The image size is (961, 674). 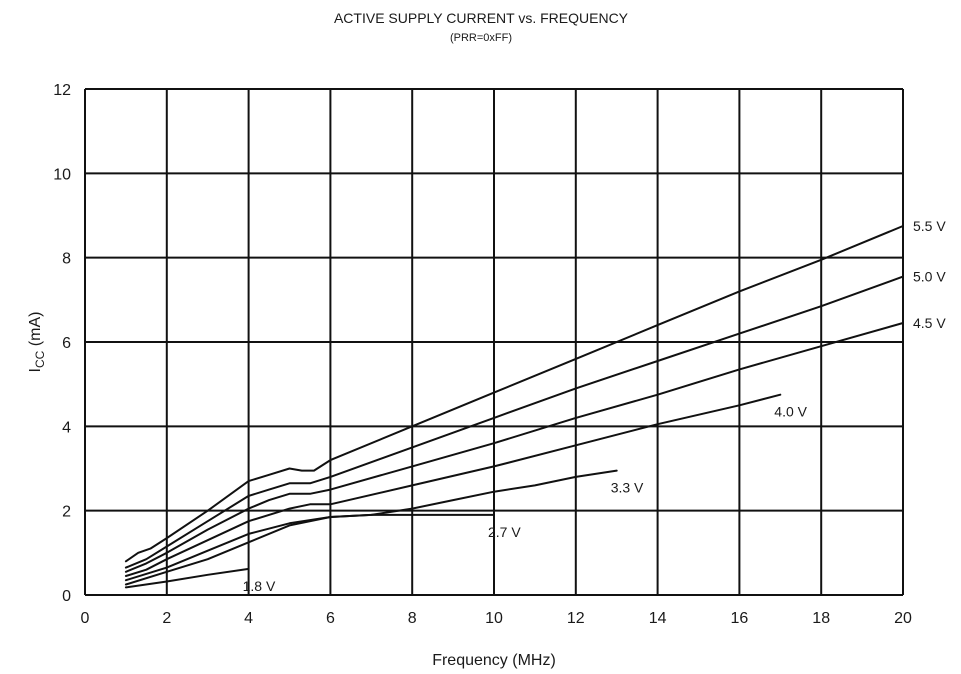 I want to click on x-tick-label: 4, so click(x=248, y=618).